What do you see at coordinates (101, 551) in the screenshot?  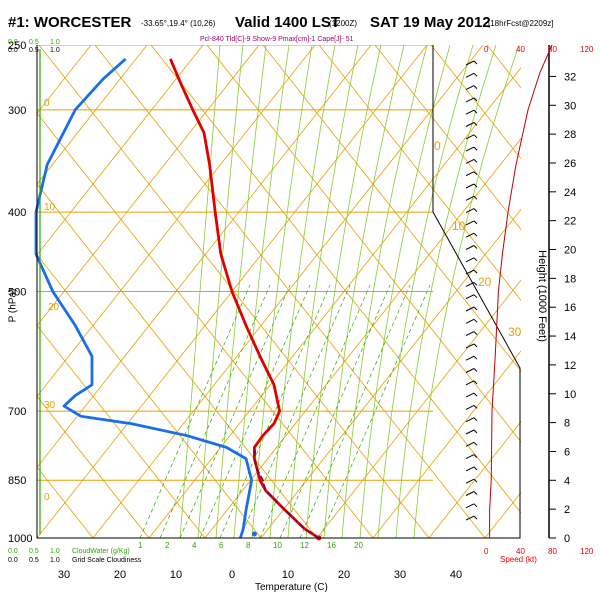 I see `cloudwater-label: CloudWater (g/Kg)` at bounding box center [101, 551].